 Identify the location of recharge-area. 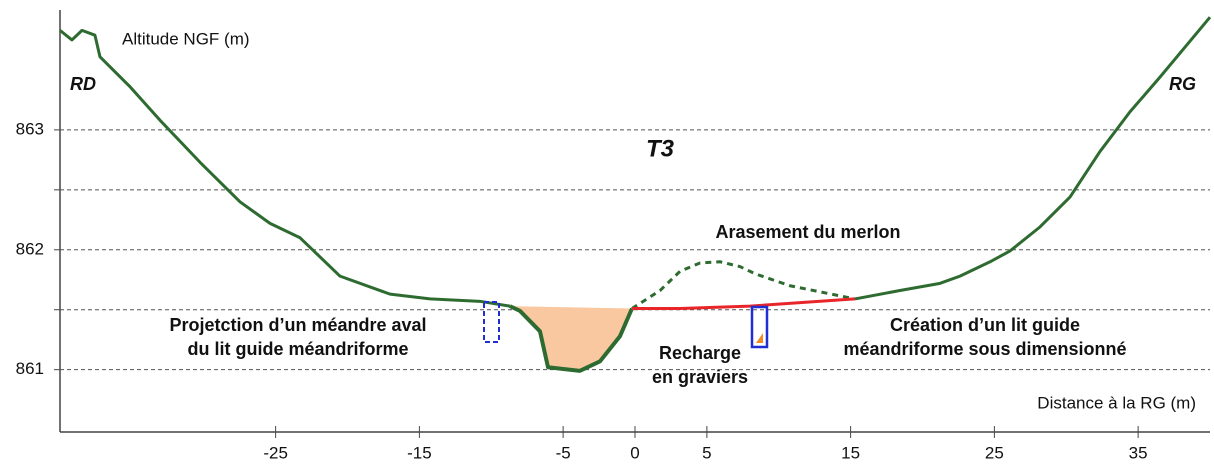
(570, 338).